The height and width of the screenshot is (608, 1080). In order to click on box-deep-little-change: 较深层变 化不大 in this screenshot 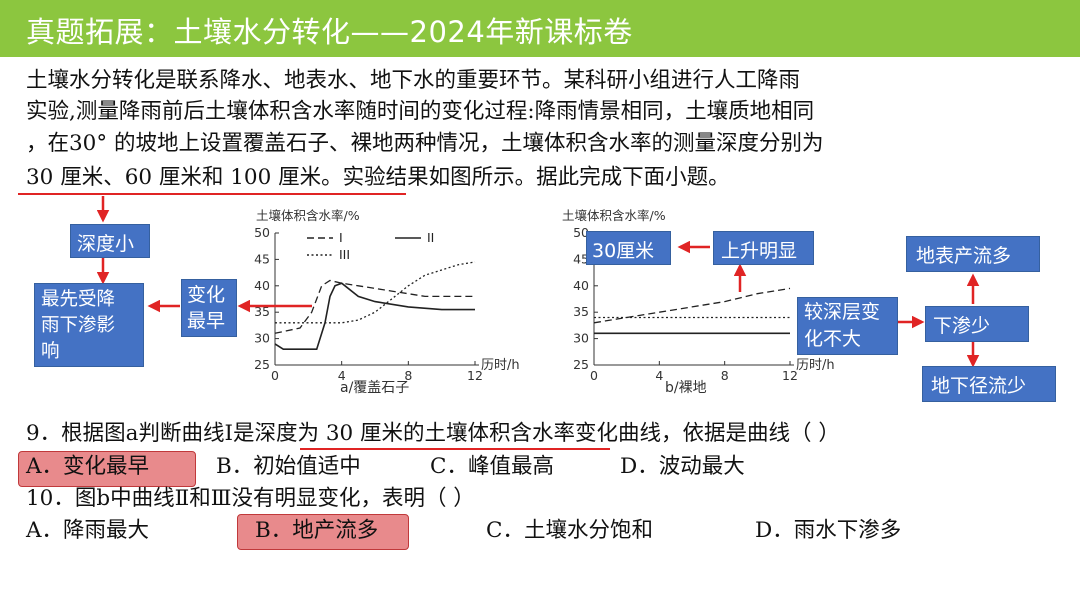, I will do `click(847, 326)`.